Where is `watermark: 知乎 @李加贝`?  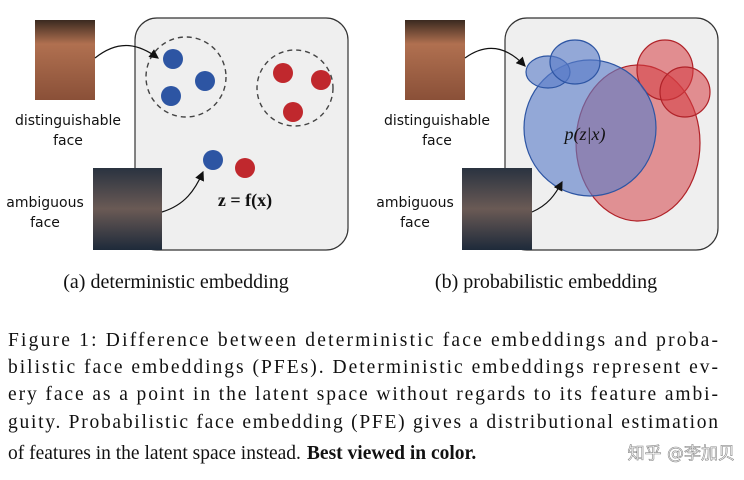
watermark: 知乎 @李加贝 is located at coordinates (681, 454).